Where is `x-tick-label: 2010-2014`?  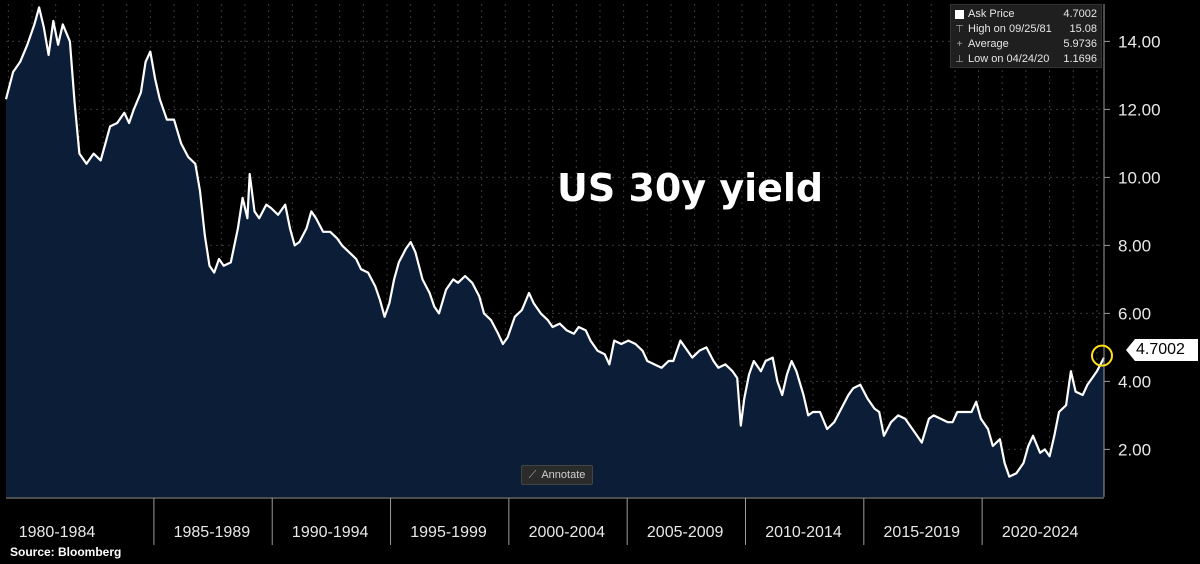 x-tick-label: 2010-2014 is located at coordinates (803, 532).